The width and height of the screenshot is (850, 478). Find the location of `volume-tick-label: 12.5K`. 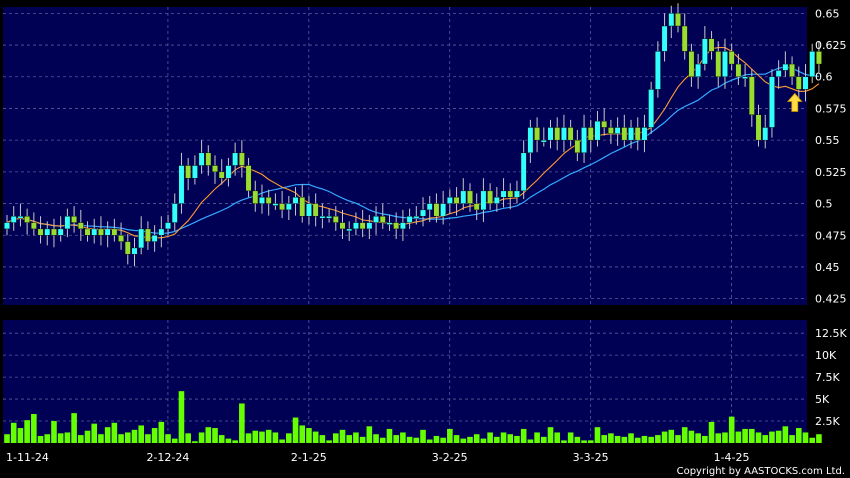

volume-tick-label: 12.5K is located at coordinates (831, 333).